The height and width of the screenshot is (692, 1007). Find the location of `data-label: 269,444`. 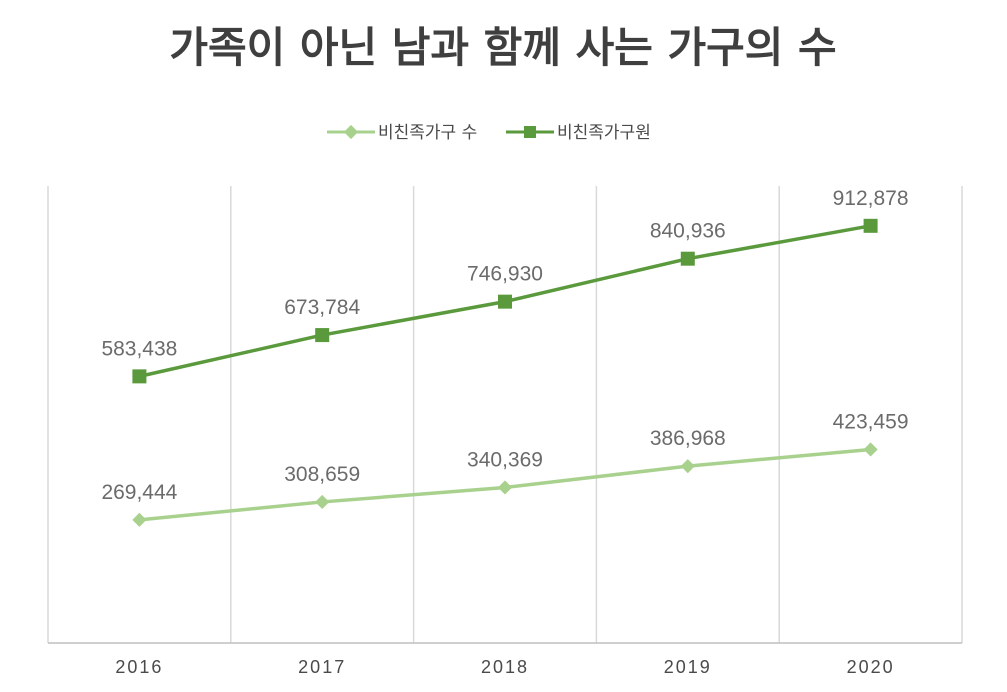

data-label: 269,444 is located at coordinates (139, 492).